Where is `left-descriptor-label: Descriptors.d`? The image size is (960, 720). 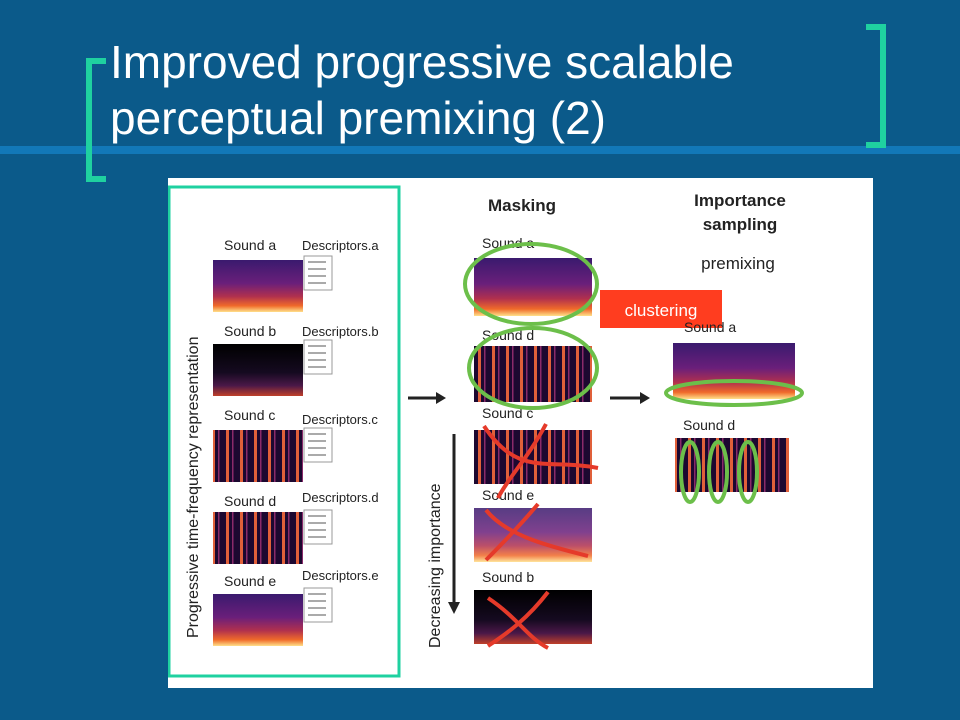 left-descriptor-label: Descriptors.d is located at coordinates (340, 497).